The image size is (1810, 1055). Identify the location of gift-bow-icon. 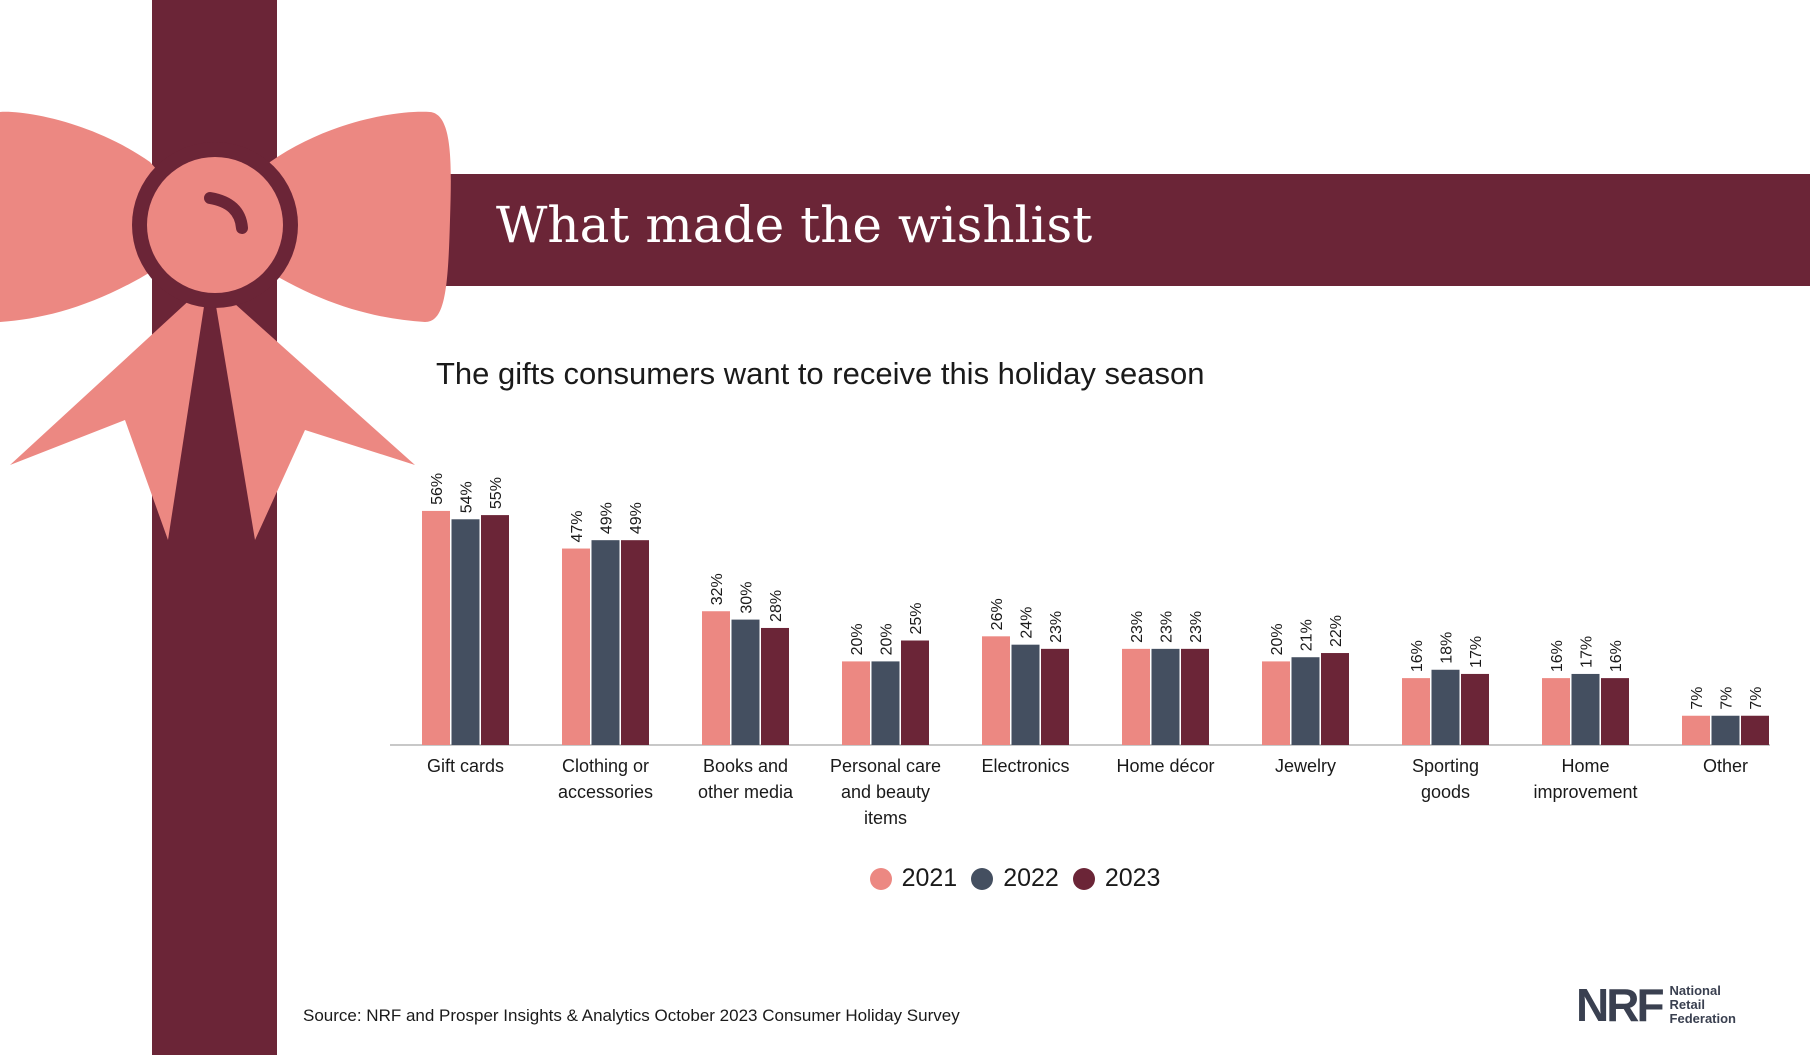
(225, 325).